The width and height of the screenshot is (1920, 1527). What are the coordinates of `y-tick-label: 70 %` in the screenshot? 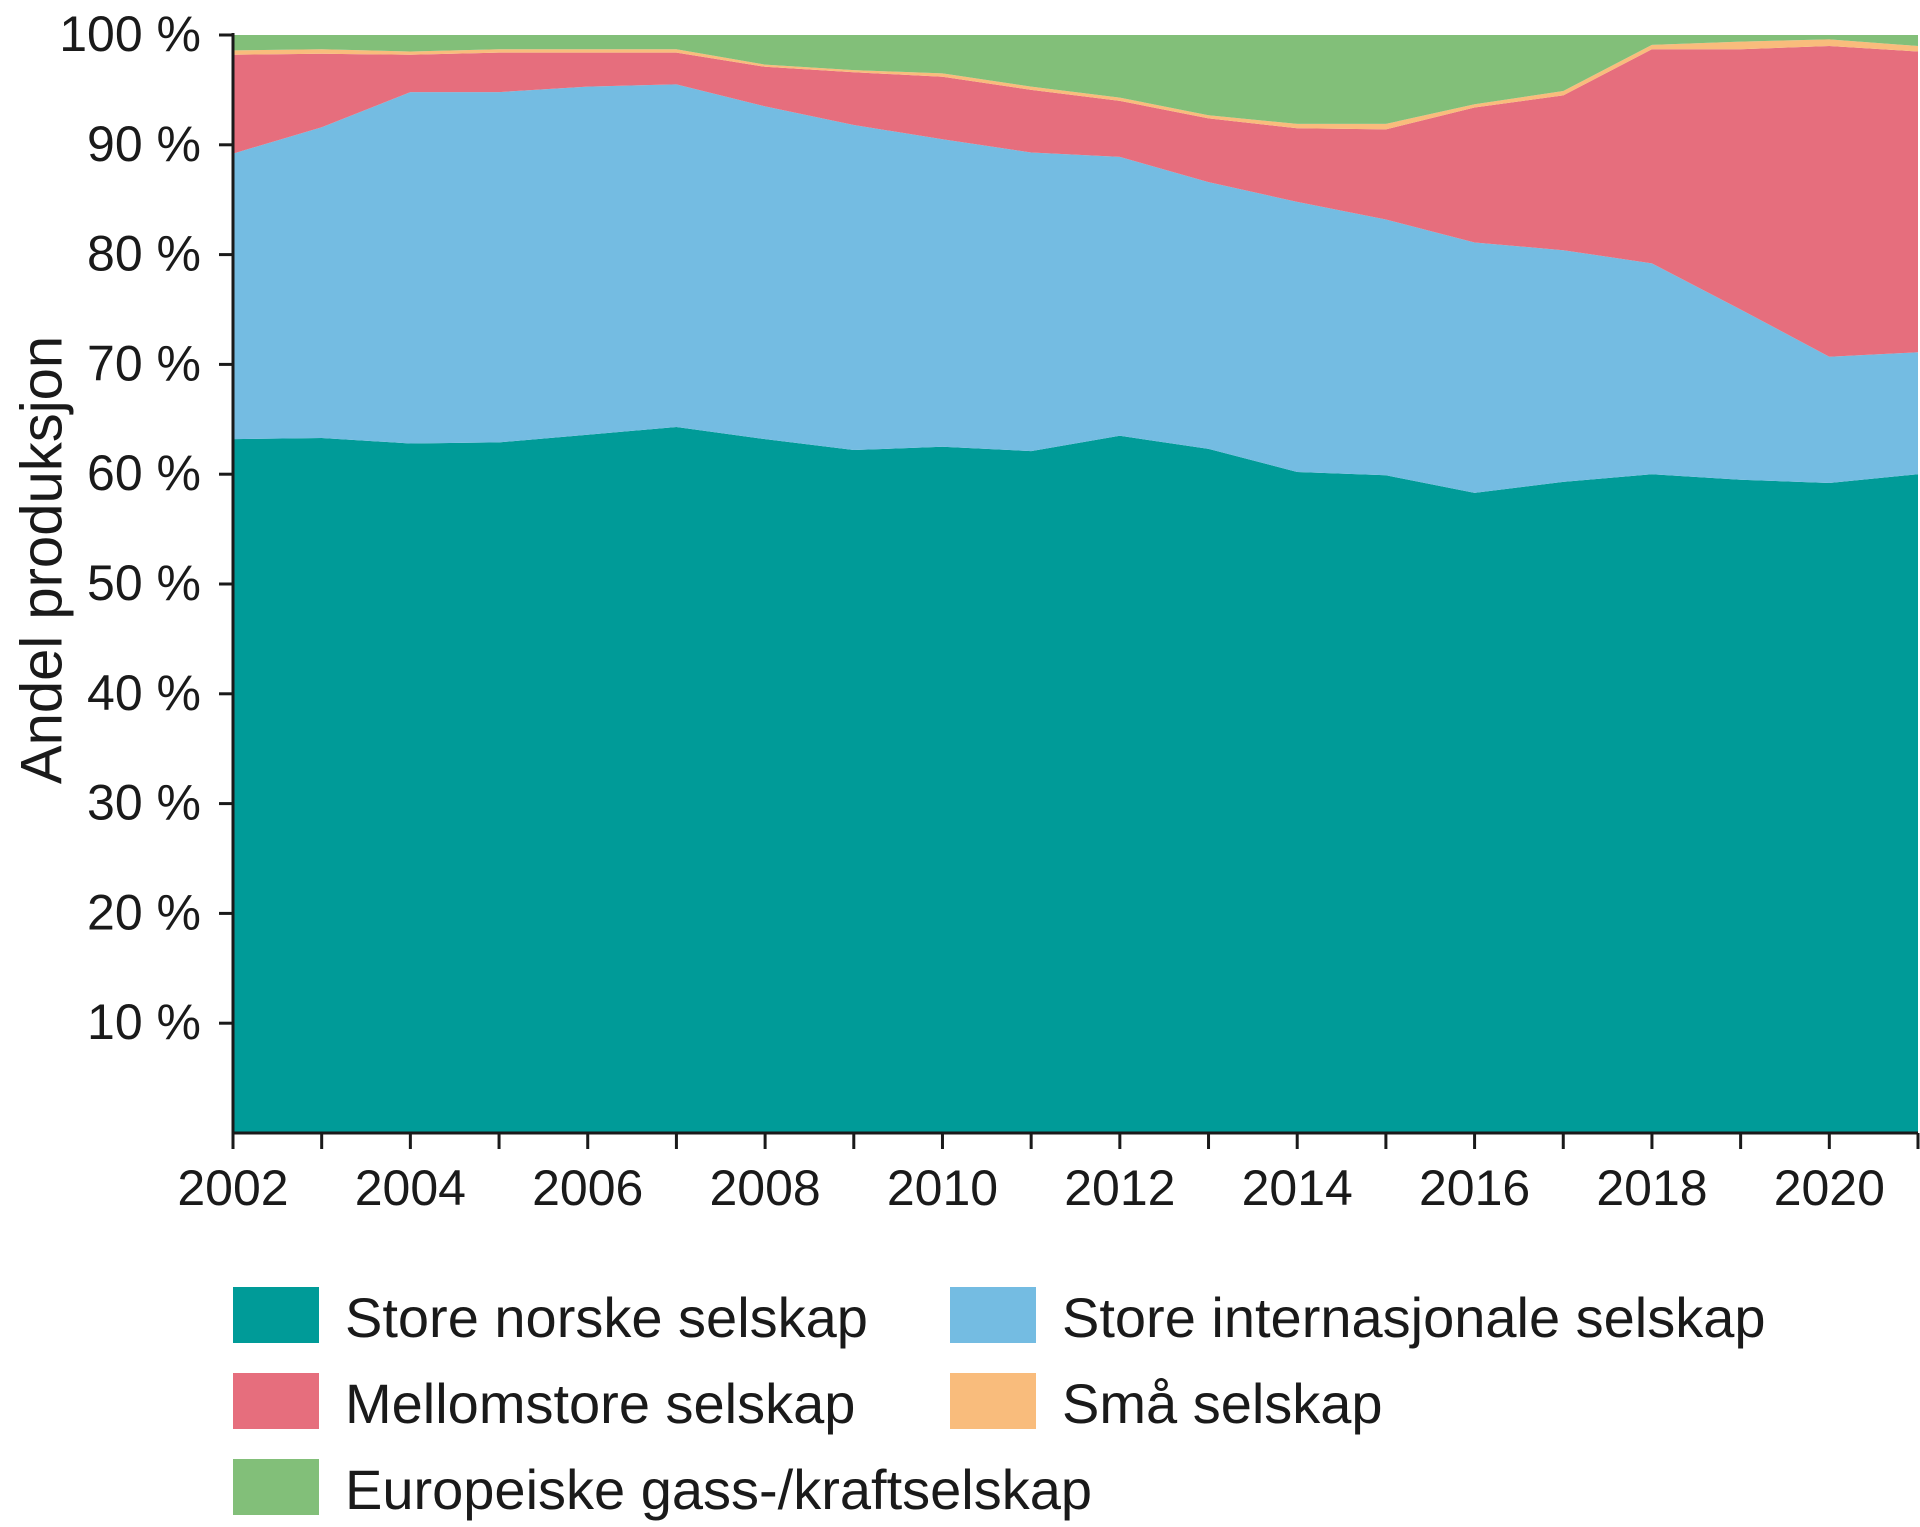 It's located at (144, 363).